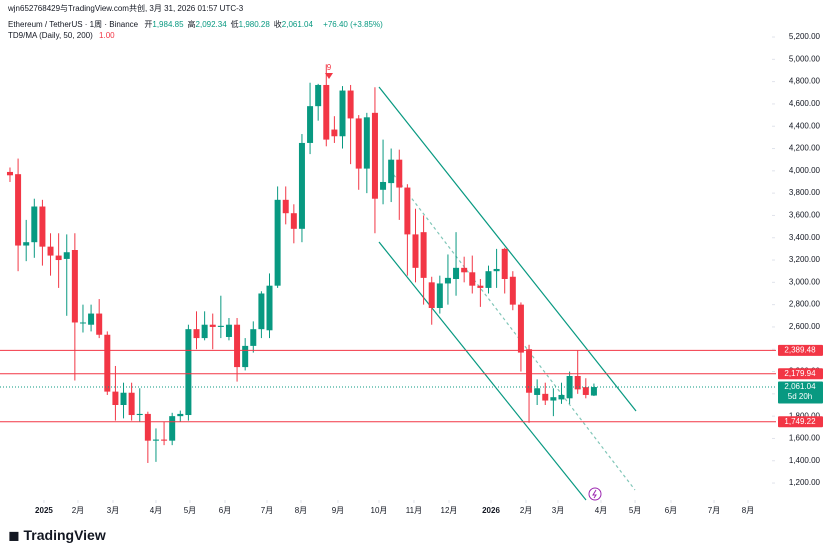  I want to click on x-tick-label: 9月, so click(338, 510).